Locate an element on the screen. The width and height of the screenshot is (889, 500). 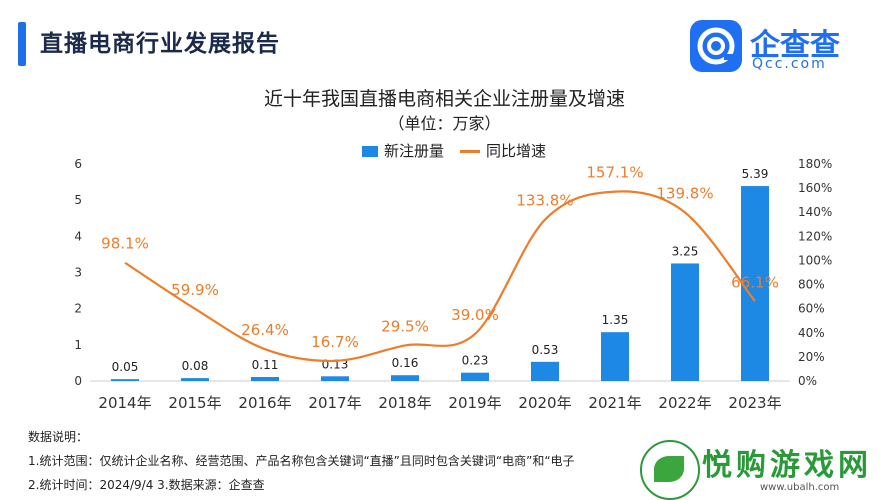
legend-label-registrations: 新注册量 is located at coordinates (414, 151).